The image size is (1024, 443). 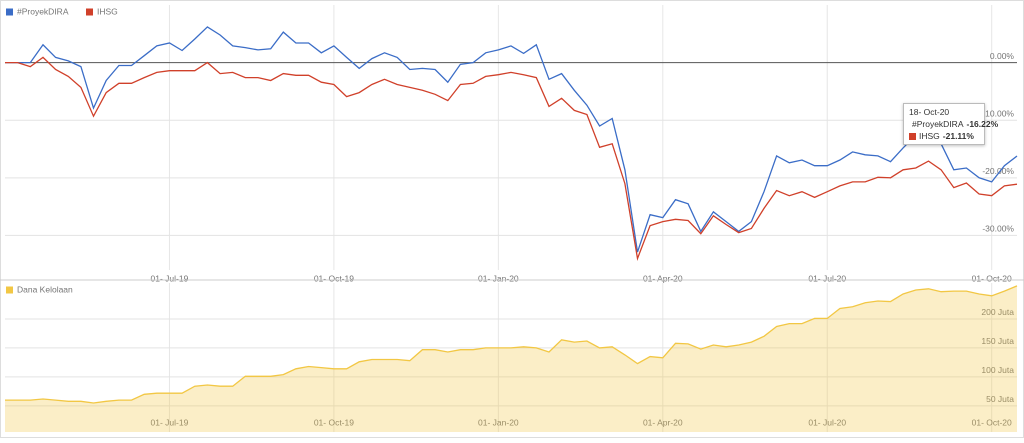 What do you see at coordinates (997, 312) in the screenshot?
I see `y-tick-label: 200 Juta` at bounding box center [997, 312].